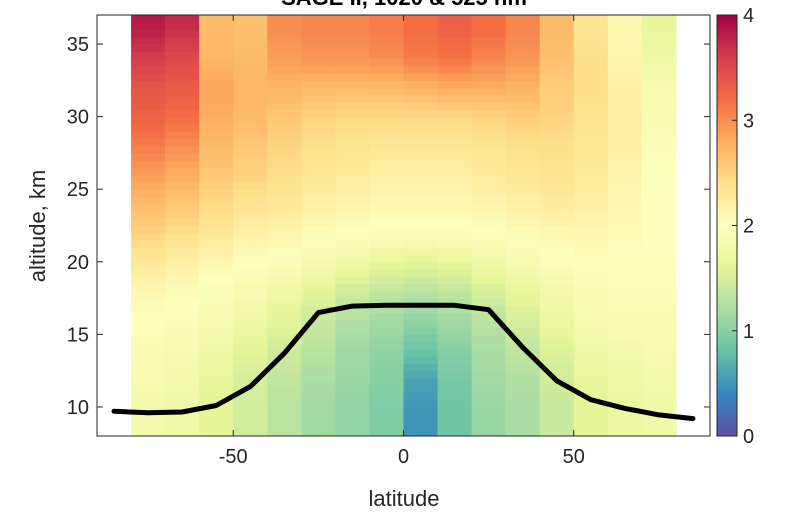  I want to click on x-tick-label: 0, so click(403, 457).